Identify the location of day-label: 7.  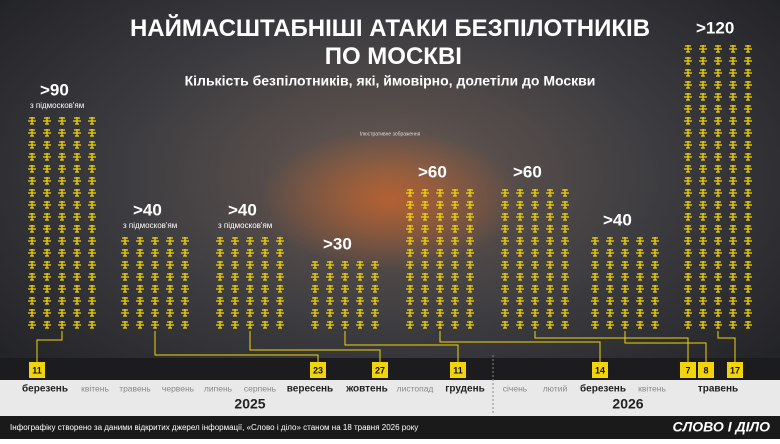
(687, 370).